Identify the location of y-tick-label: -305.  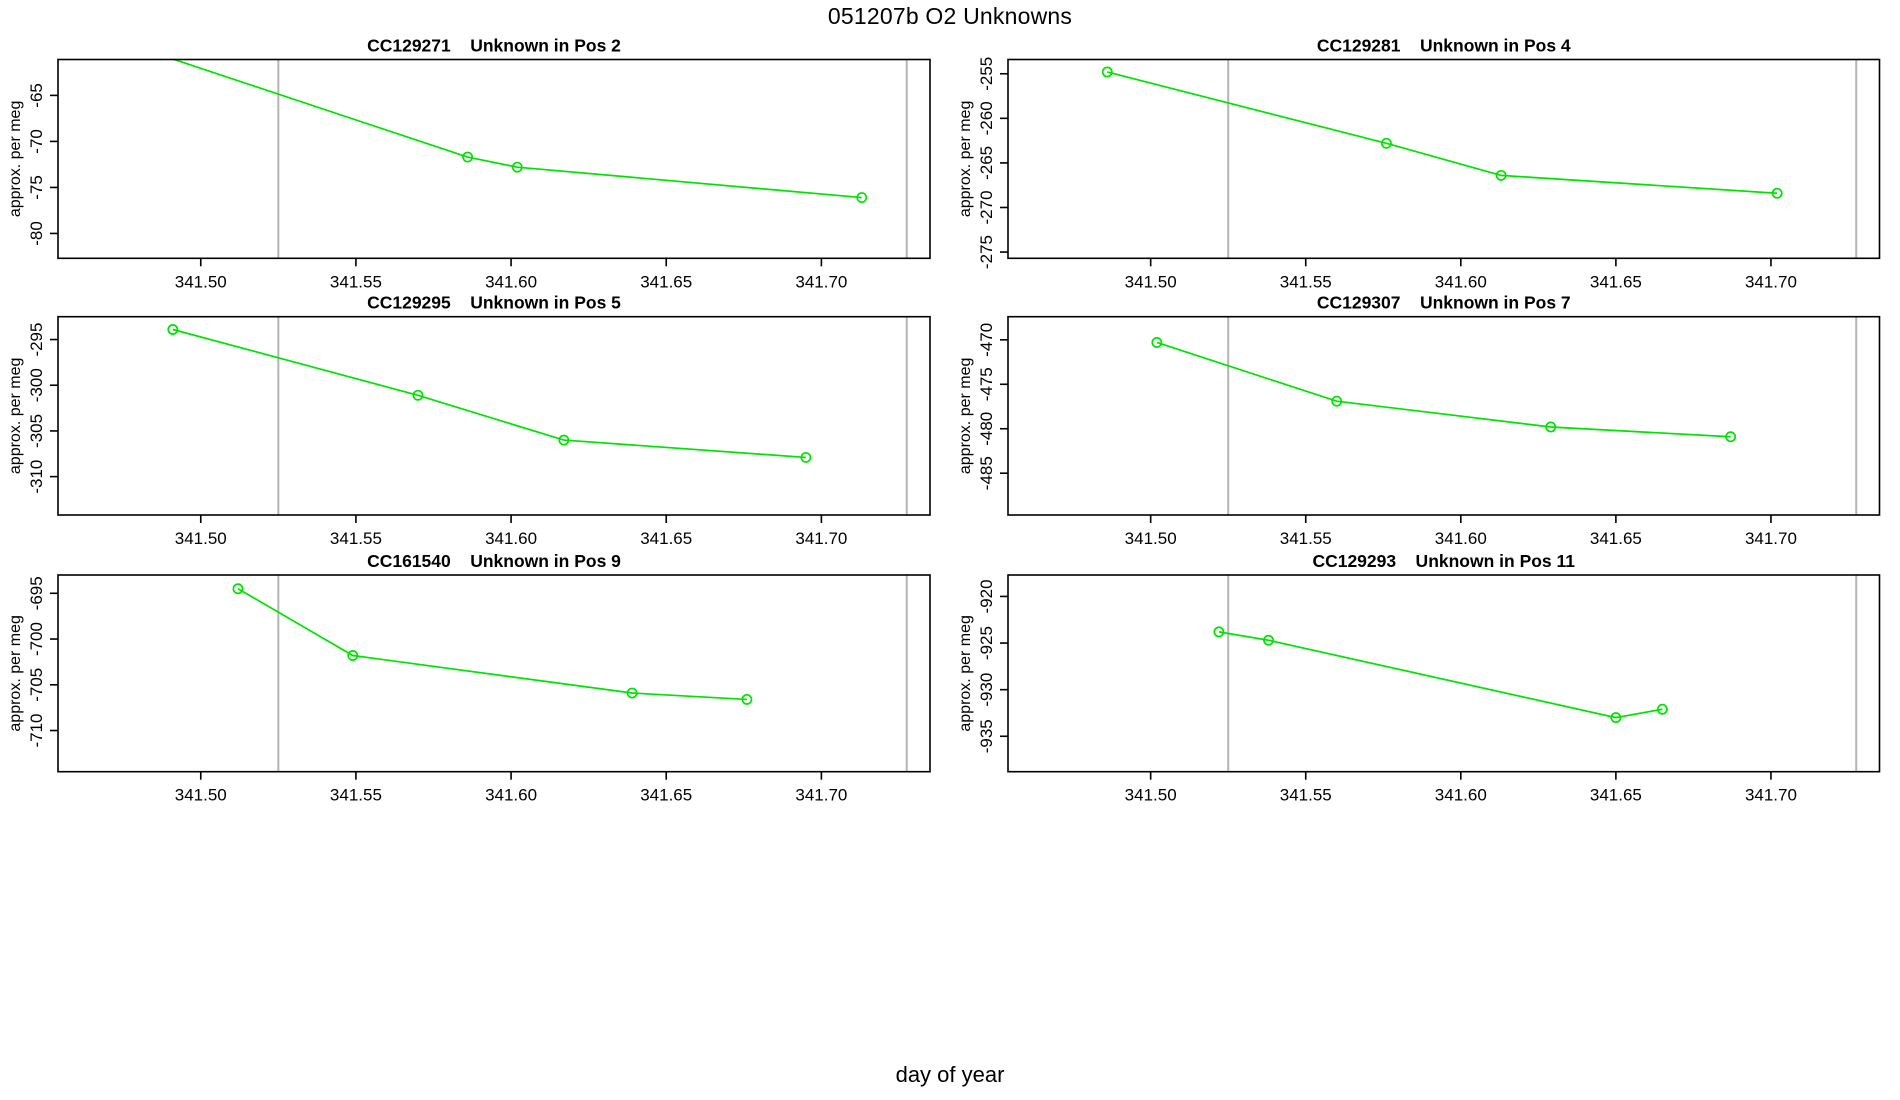
(36, 431).